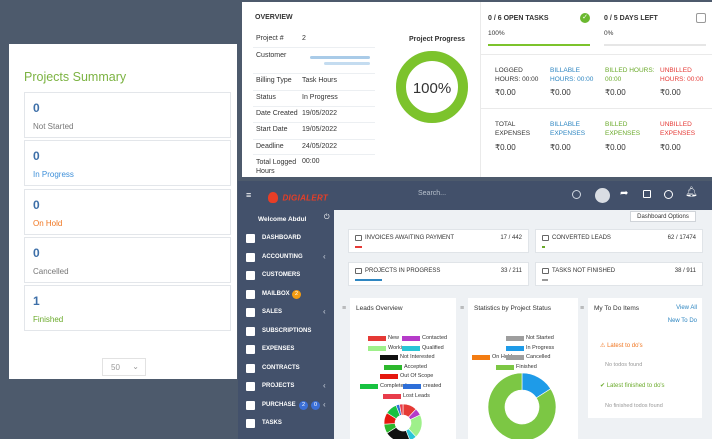  What do you see at coordinates (682, 321) in the screenshot?
I see `new-todo-link: New To Do` at bounding box center [682, 321].